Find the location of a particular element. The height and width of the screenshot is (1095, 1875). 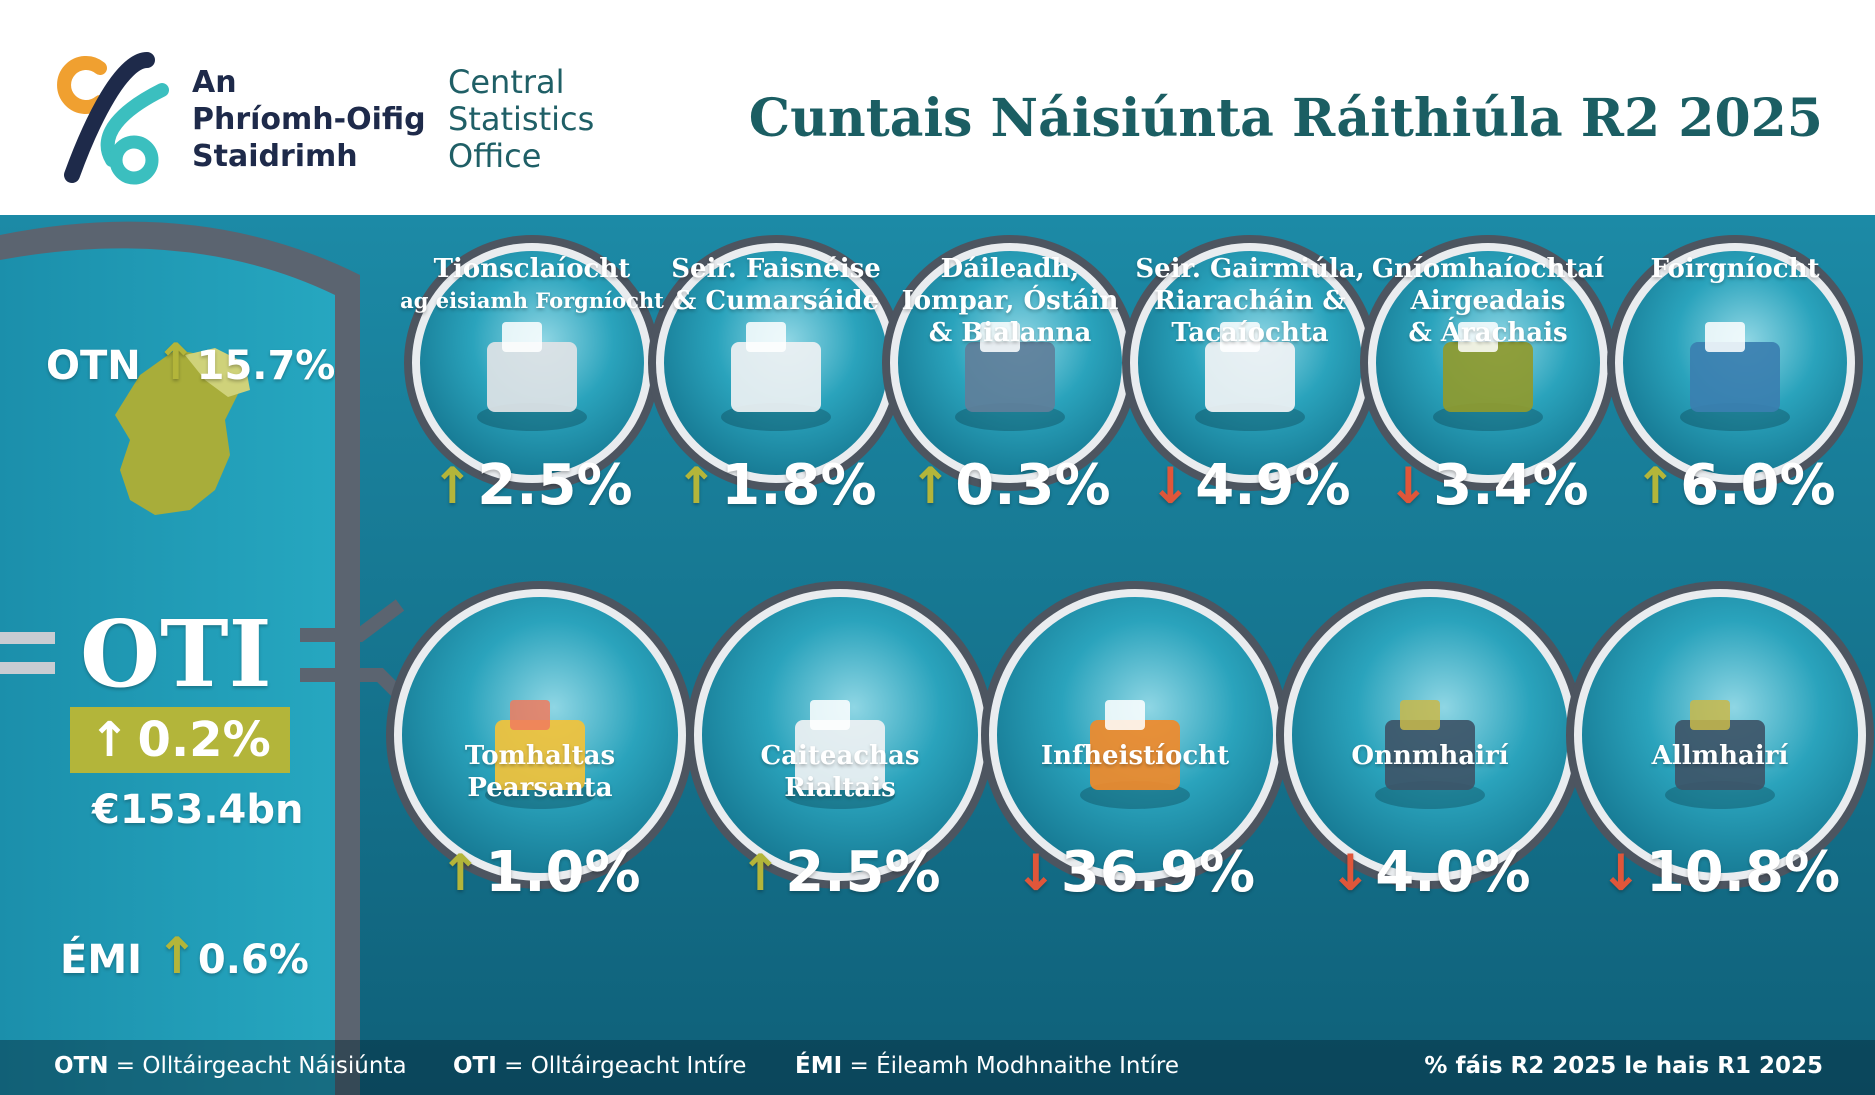

growth-value: ↑ 1.0% is located at coordinates (539, 872).